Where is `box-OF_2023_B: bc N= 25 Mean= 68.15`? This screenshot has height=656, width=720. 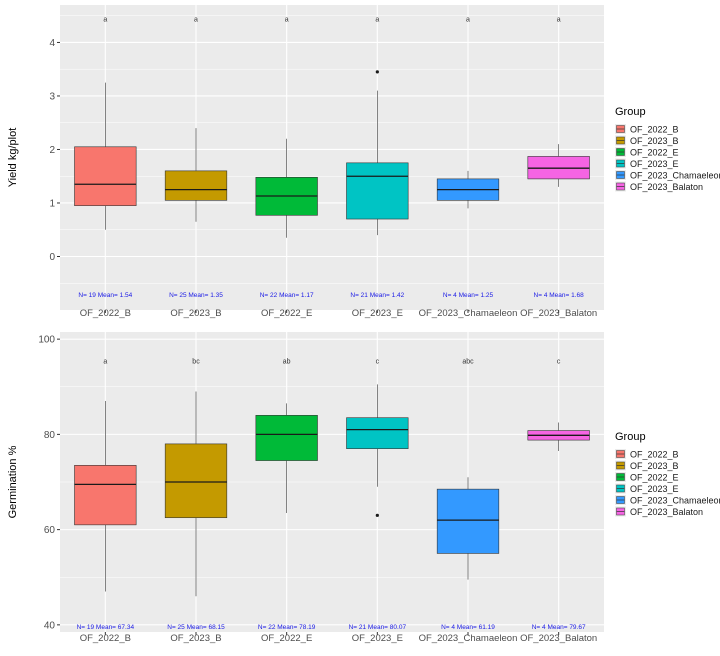 box-OF_2023_B: bc N= 25 Mean= 68.15 is located at coordinates (196, 495).